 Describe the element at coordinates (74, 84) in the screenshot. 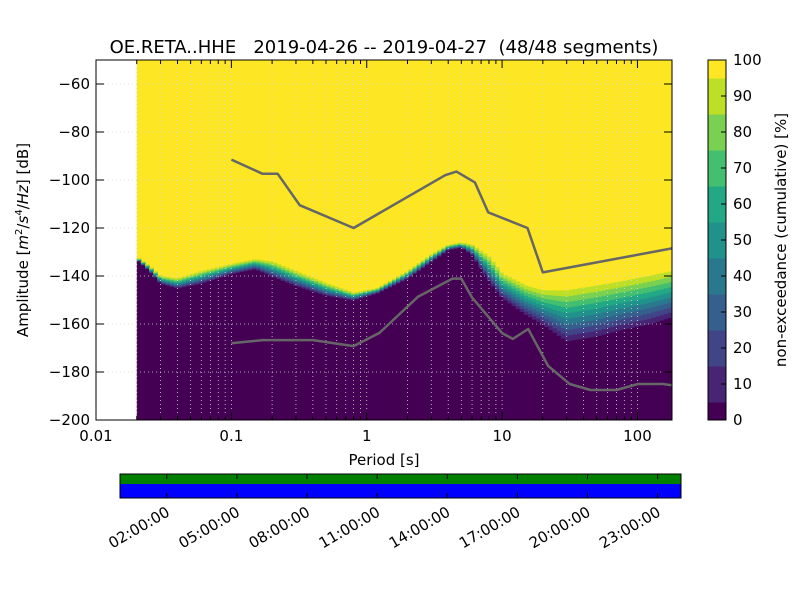

I see `y-tick-label: −60` at that location.